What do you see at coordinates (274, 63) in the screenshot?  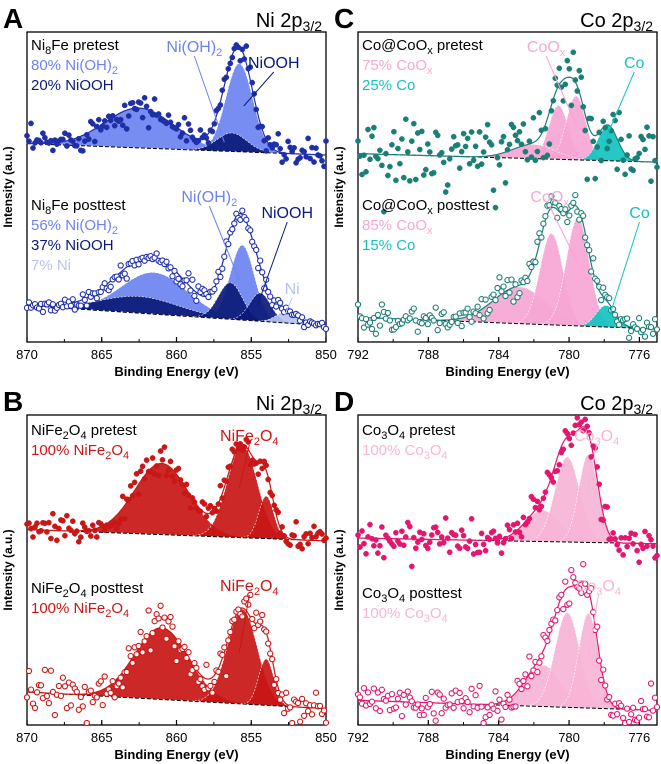 I see `peak-label: NiOOH` at bounding box center [274, 63].